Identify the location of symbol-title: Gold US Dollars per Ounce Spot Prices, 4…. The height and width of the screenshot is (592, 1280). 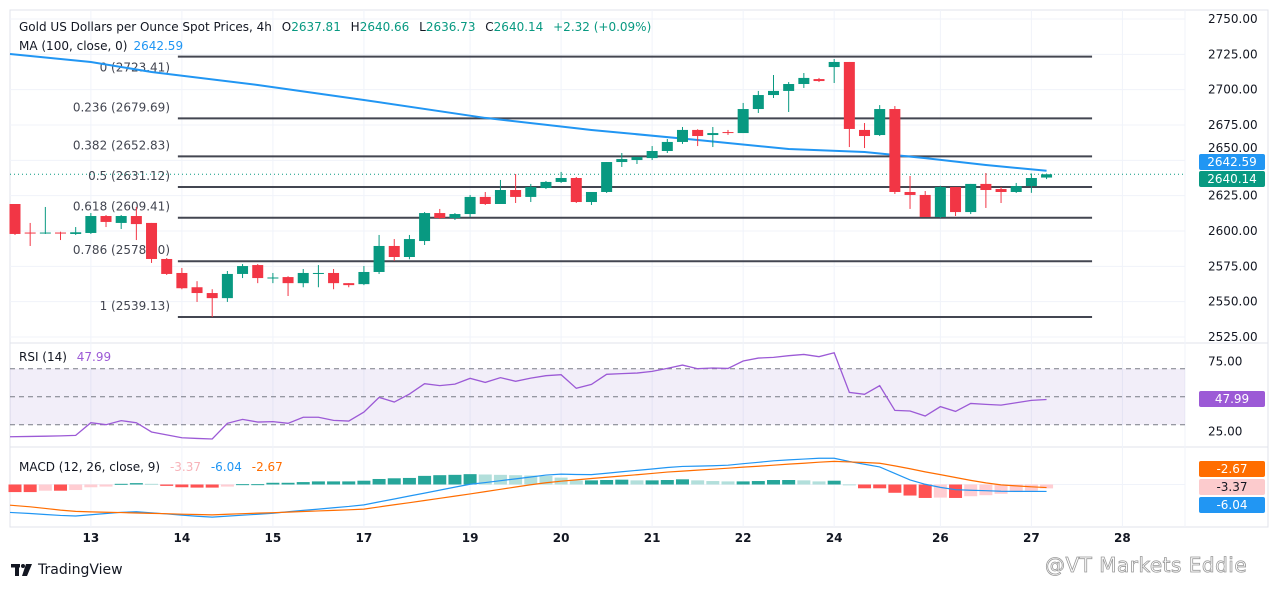
(145, 27).